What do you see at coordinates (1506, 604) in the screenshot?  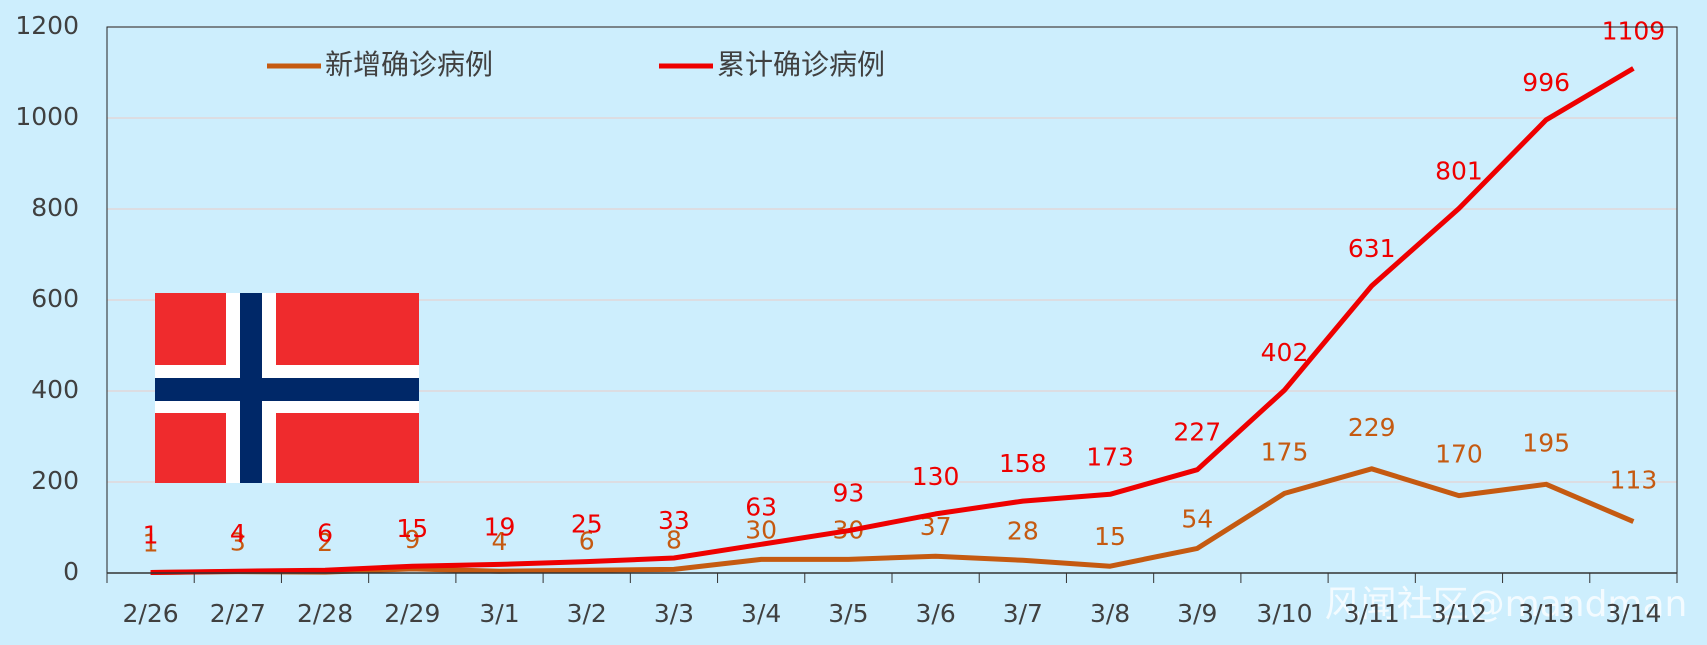 I see `watermark: 风闻社区@mandman` at bounding box center [1506, 604].